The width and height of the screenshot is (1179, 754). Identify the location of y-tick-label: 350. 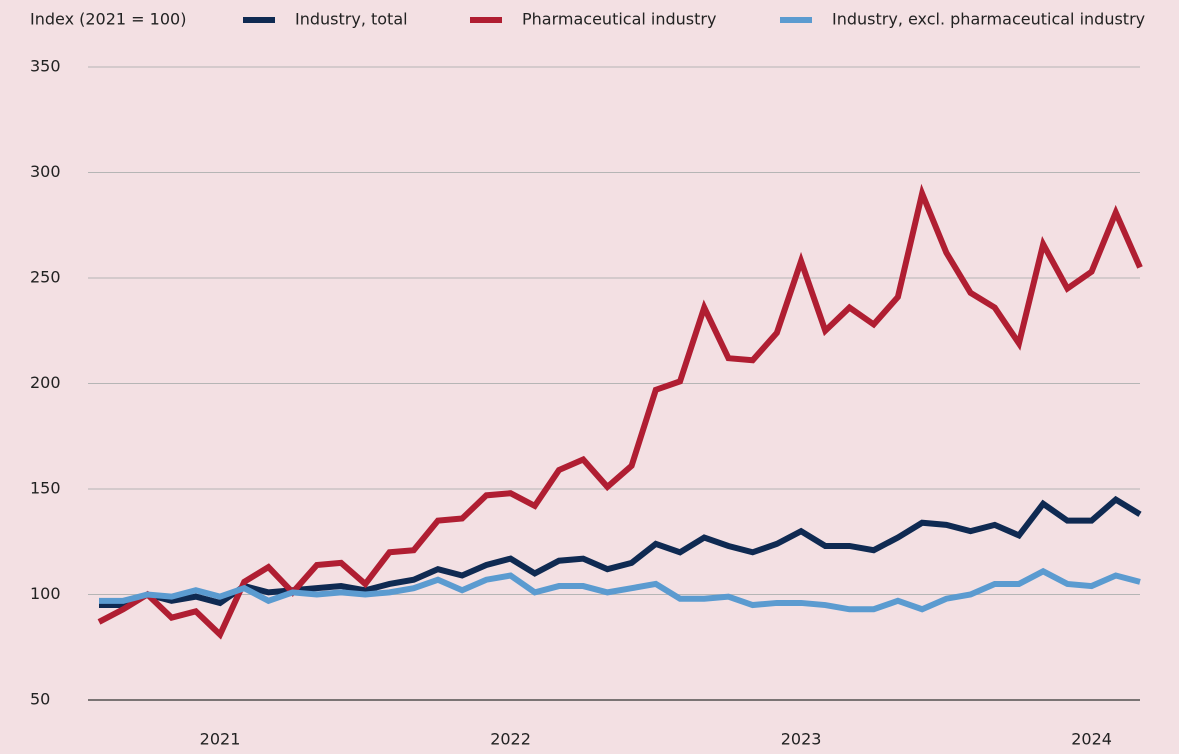
(45, 66).